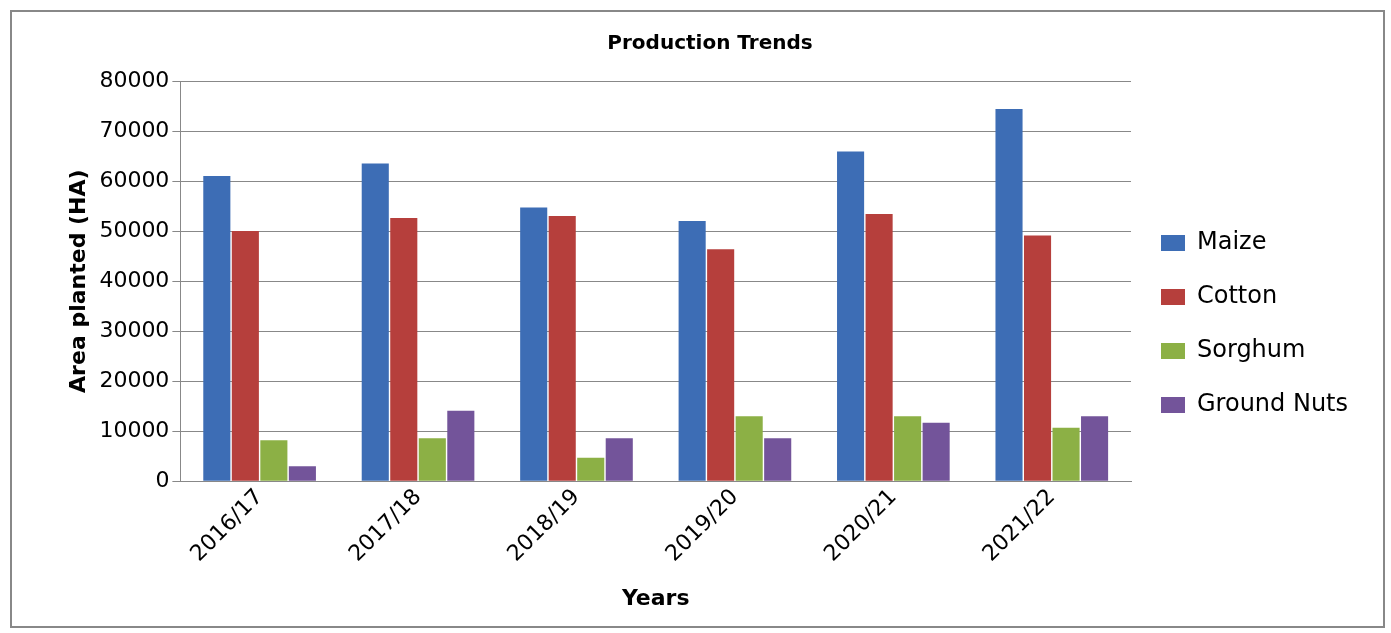 The width and height of the screenshot is (1391, 633). I want to click on y-tick-label: 10000, so click(134, 429).